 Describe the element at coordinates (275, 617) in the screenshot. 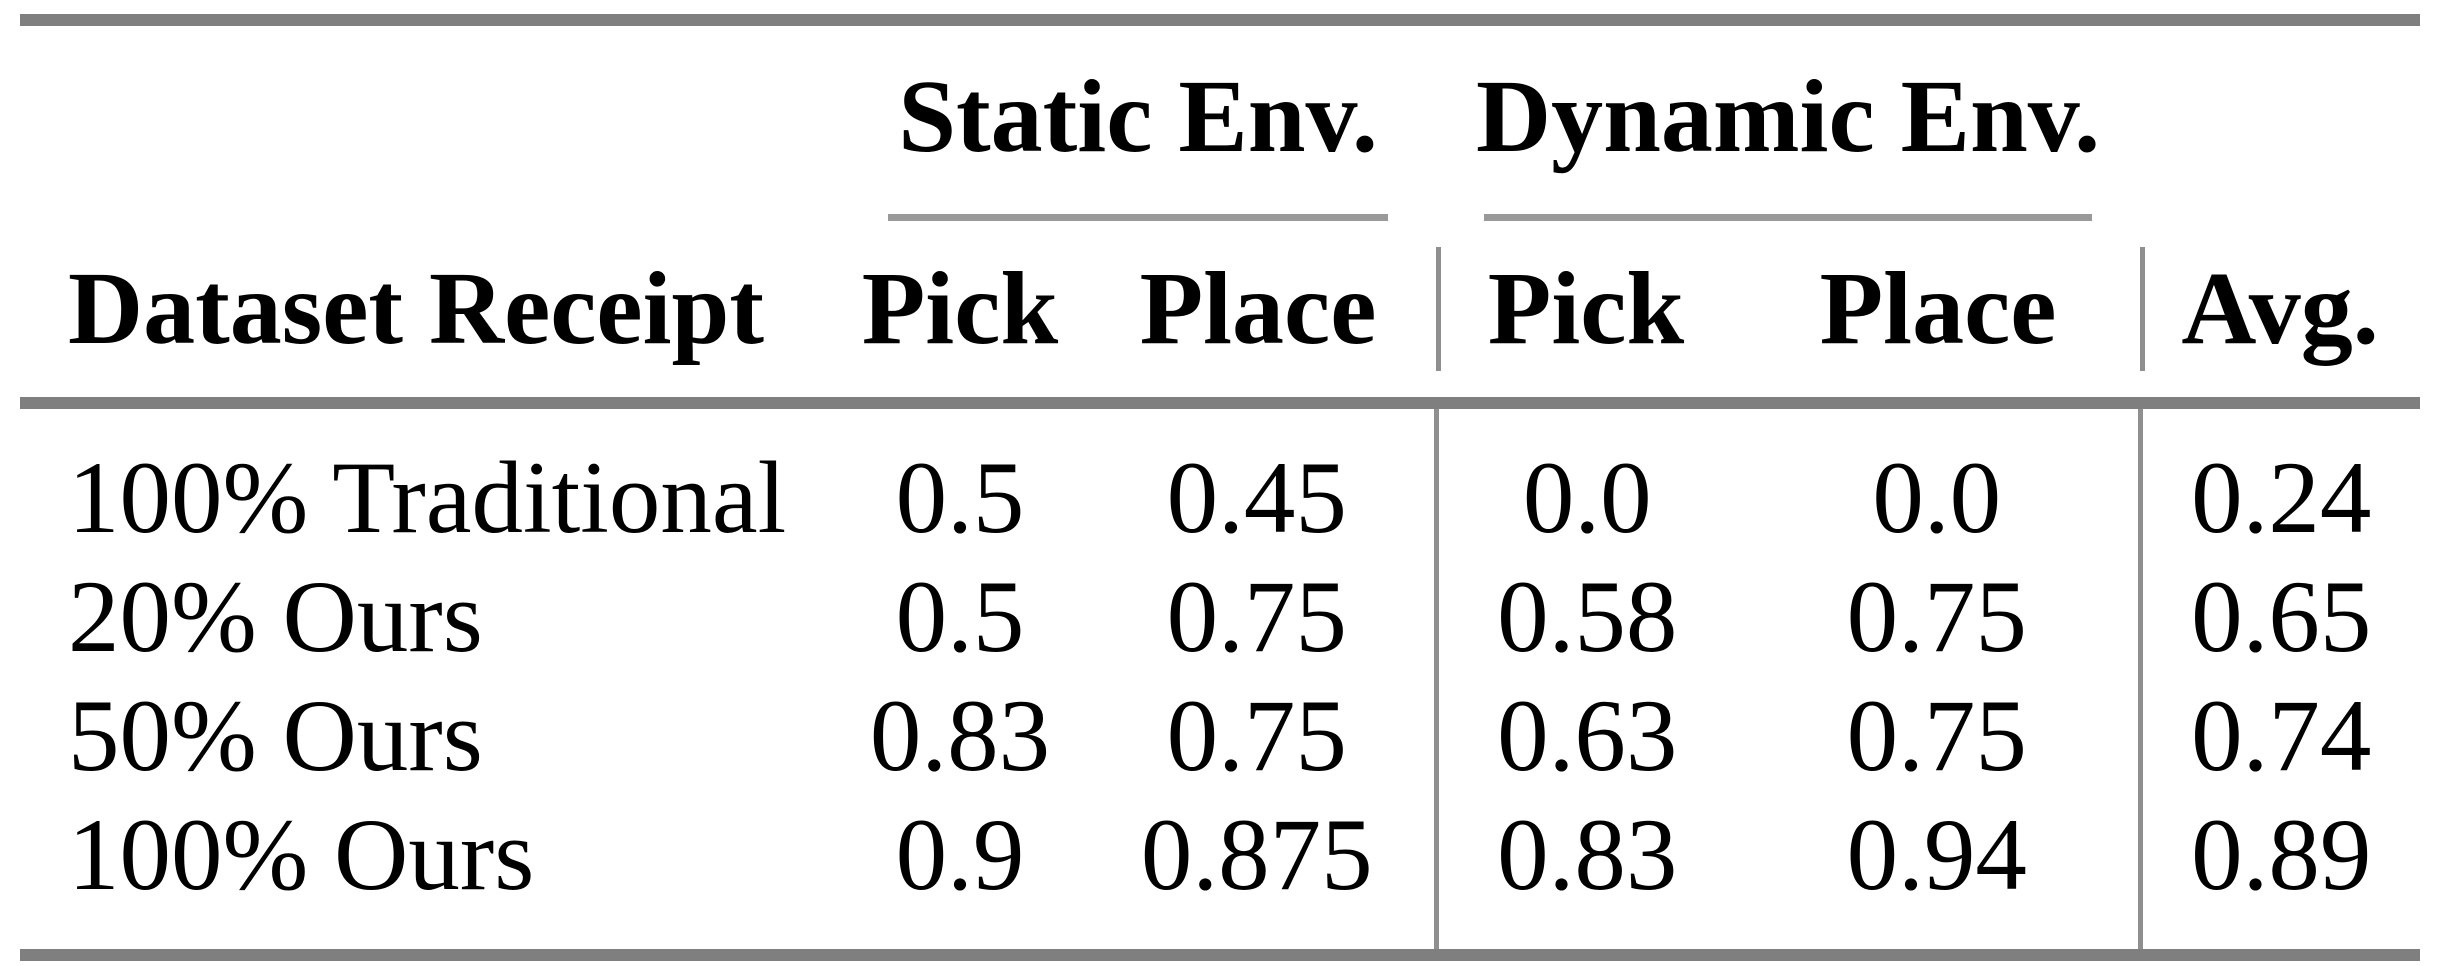

I see `row-label: 20% Ours` at that location.